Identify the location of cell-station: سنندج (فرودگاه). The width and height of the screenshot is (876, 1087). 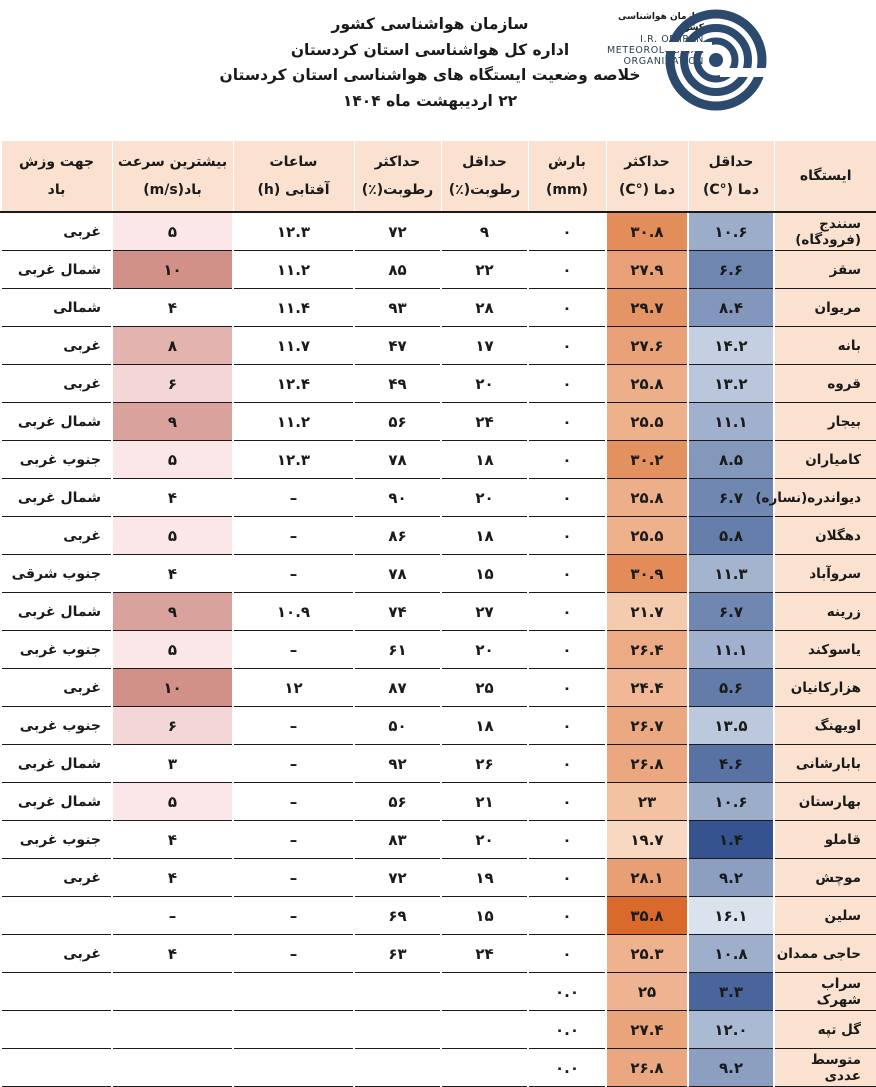
(825, 231).